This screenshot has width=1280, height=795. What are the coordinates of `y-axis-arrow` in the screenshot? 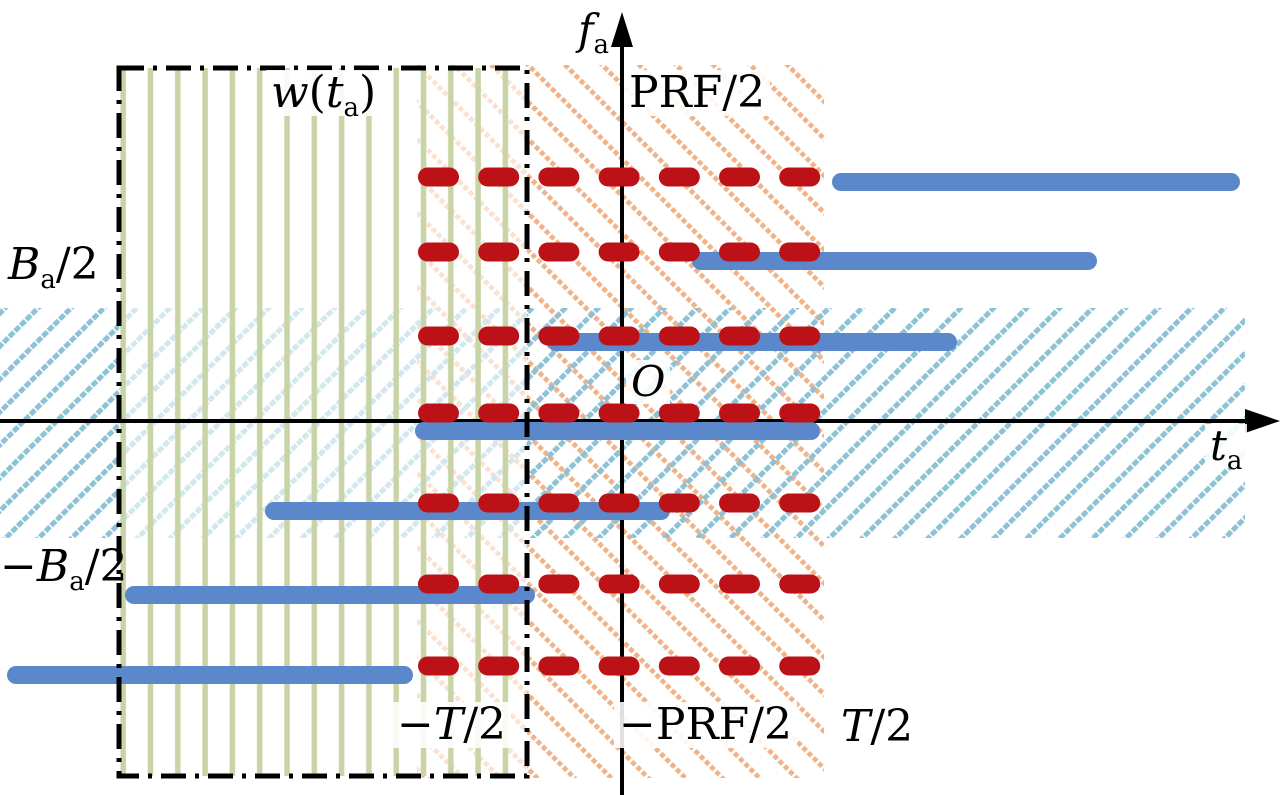 It's located at (622, 29).